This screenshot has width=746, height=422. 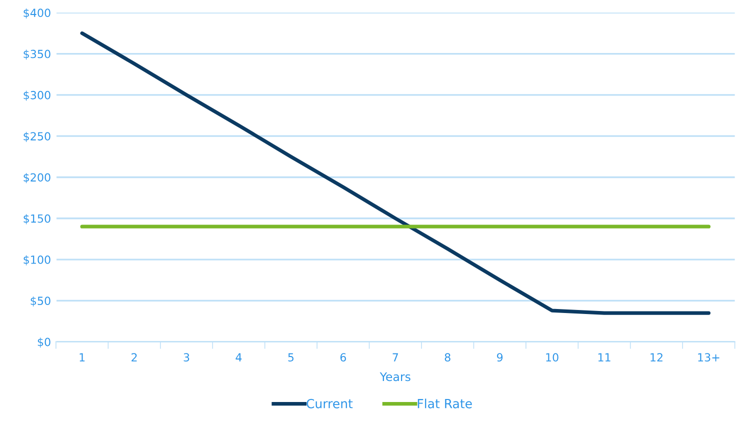 What do you see at coordinates (44, 343) in the screenshot?
I see `y-tick-label: $0` at bounding box center [44, 343].